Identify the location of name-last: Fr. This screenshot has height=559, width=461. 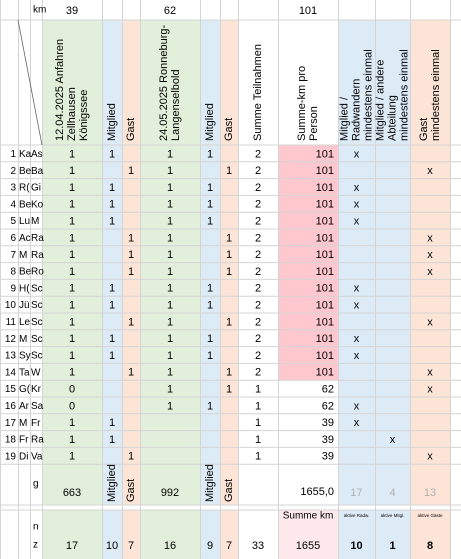
(36, 423).